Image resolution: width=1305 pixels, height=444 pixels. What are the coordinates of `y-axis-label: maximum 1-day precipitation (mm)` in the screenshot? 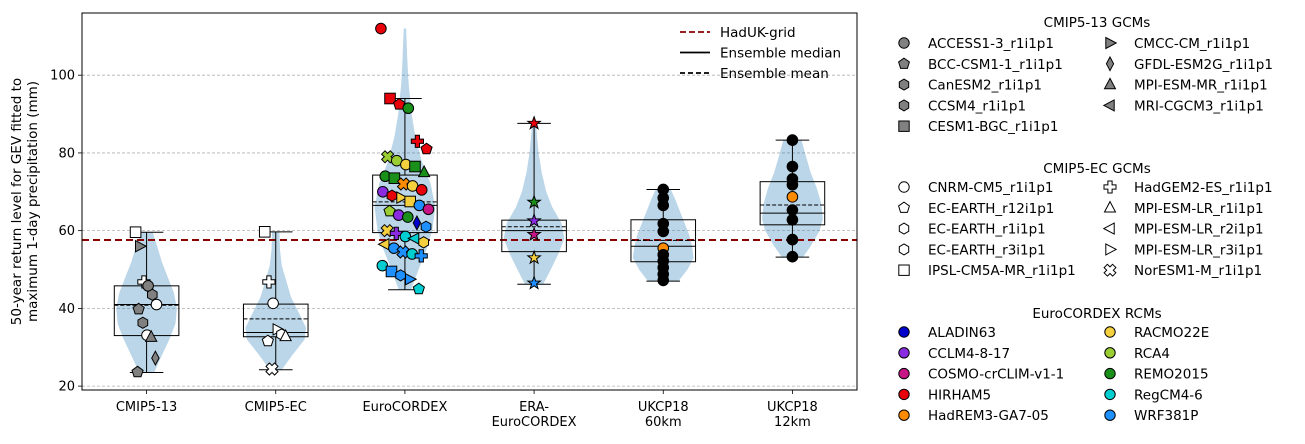 It's located at (33, 201).